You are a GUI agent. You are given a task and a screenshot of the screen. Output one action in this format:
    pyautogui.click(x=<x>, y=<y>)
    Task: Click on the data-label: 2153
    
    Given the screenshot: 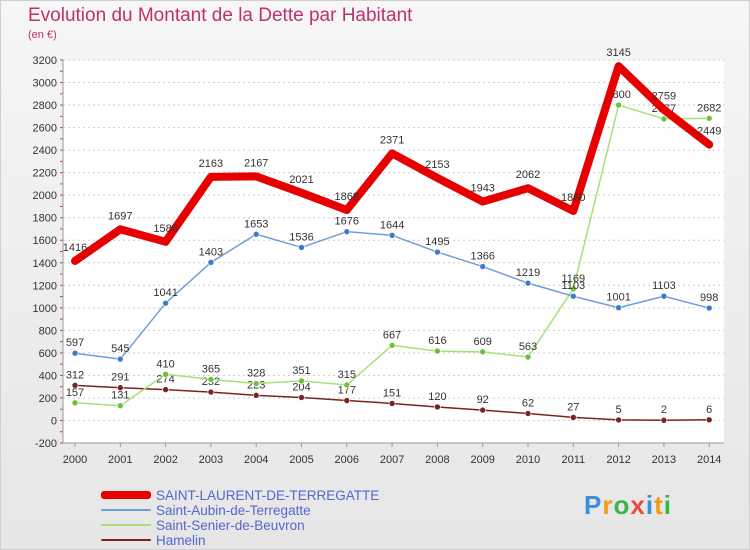 What is the action you would take?
    pyautogui.click(x=437, y=165)
    